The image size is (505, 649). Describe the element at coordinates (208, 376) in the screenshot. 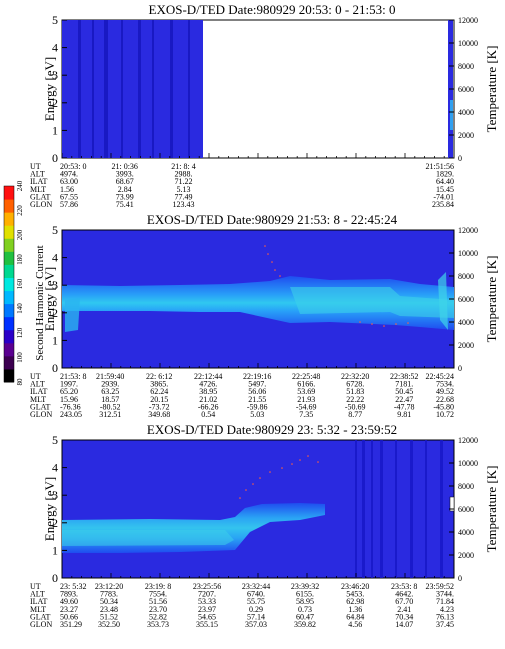

I see `panel-2-orbit-cell: 22:12:44` at that location.